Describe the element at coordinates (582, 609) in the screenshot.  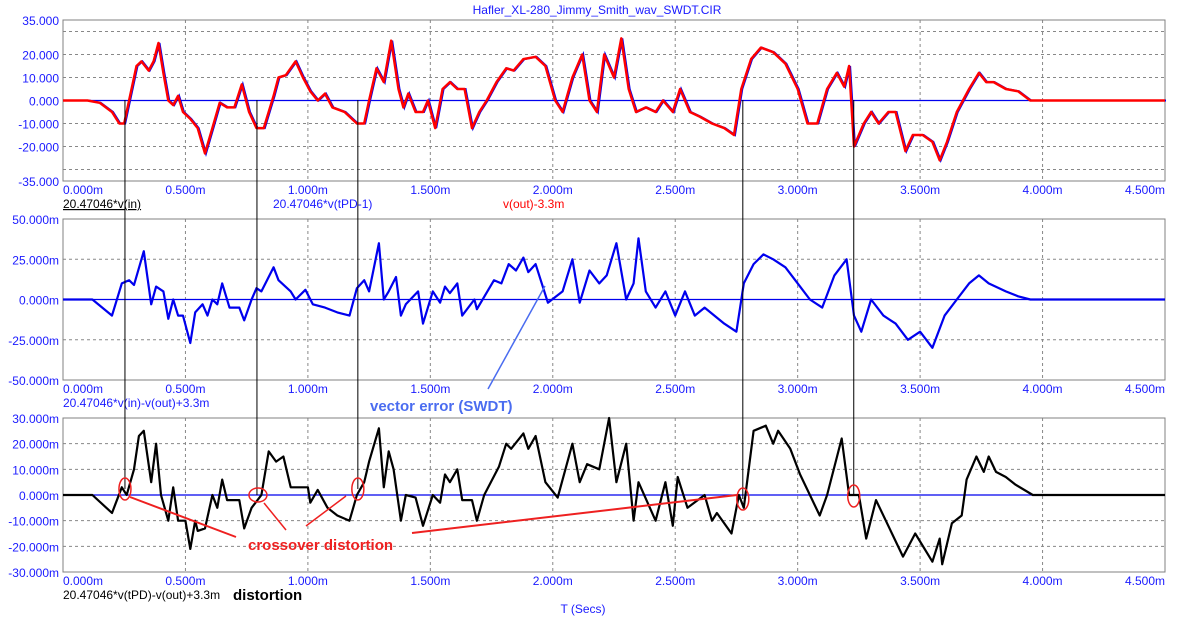
I see `x-axis-label: T (Secs)` at that location.